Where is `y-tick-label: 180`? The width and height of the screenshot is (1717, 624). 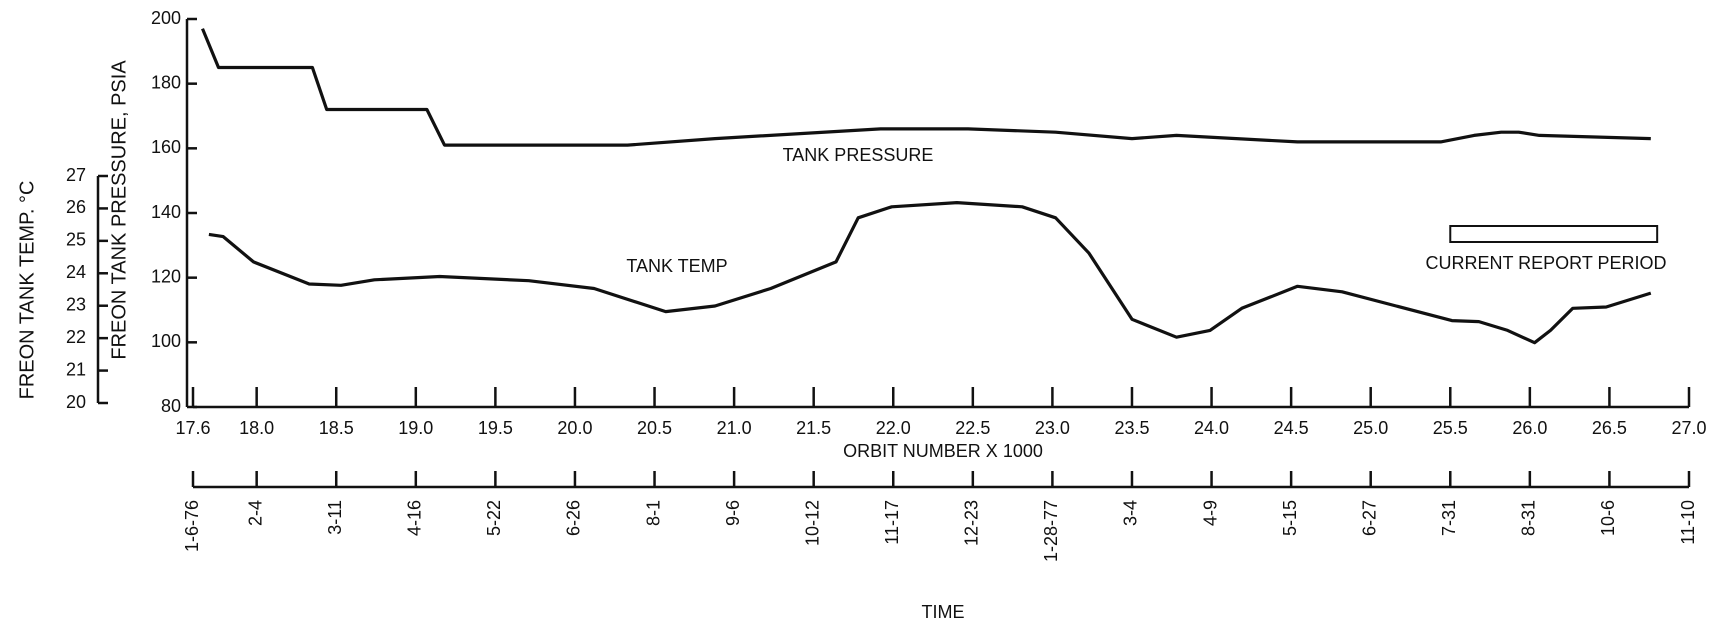 y-tick-label: 180 is located at coordinates (166, 82).